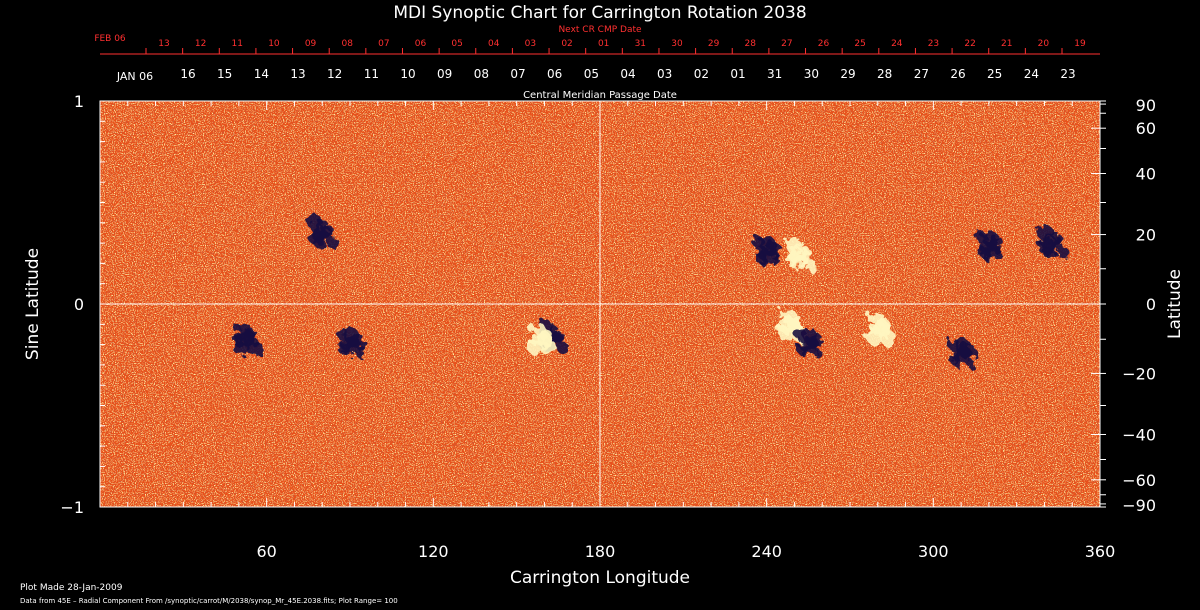  What do you see at coordinates (1146, 174) in the screenshot?
I see `y-right-tick-label: 40` at bounding box center [1146, 174].